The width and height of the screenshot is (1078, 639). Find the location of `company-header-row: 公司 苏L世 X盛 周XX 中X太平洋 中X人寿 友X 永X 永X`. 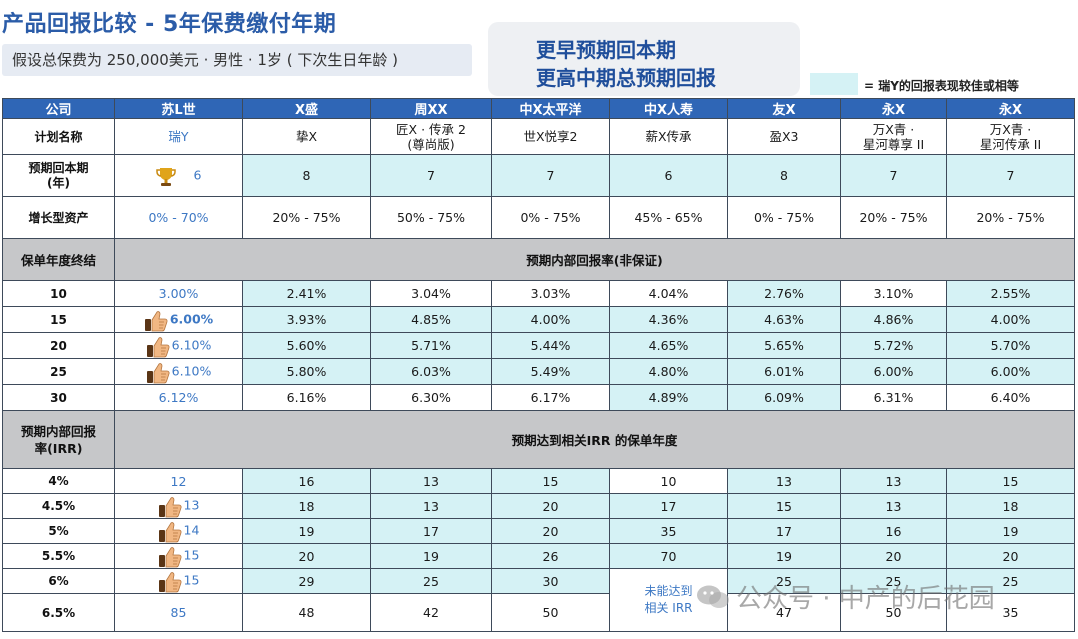

company-header-row: 公司 苏L世 X盛 周XX 中X太平洋 中X人寿 友X 永X 永X is located at coordinates (538, 108).